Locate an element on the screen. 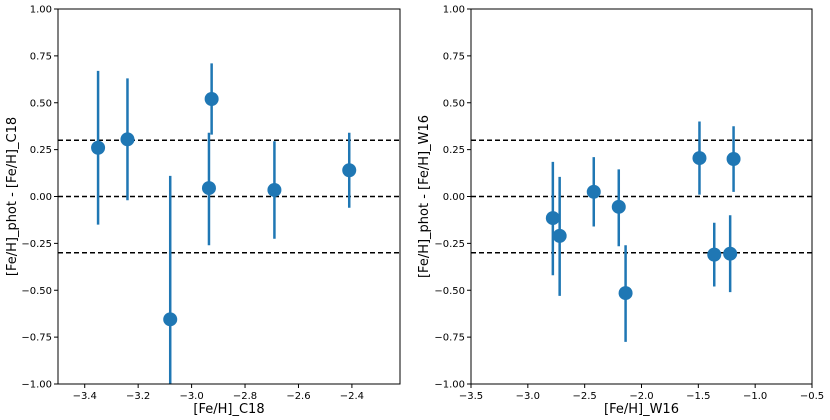  left-x-tick-label: −2.6 is located at coordinates (298, 396).